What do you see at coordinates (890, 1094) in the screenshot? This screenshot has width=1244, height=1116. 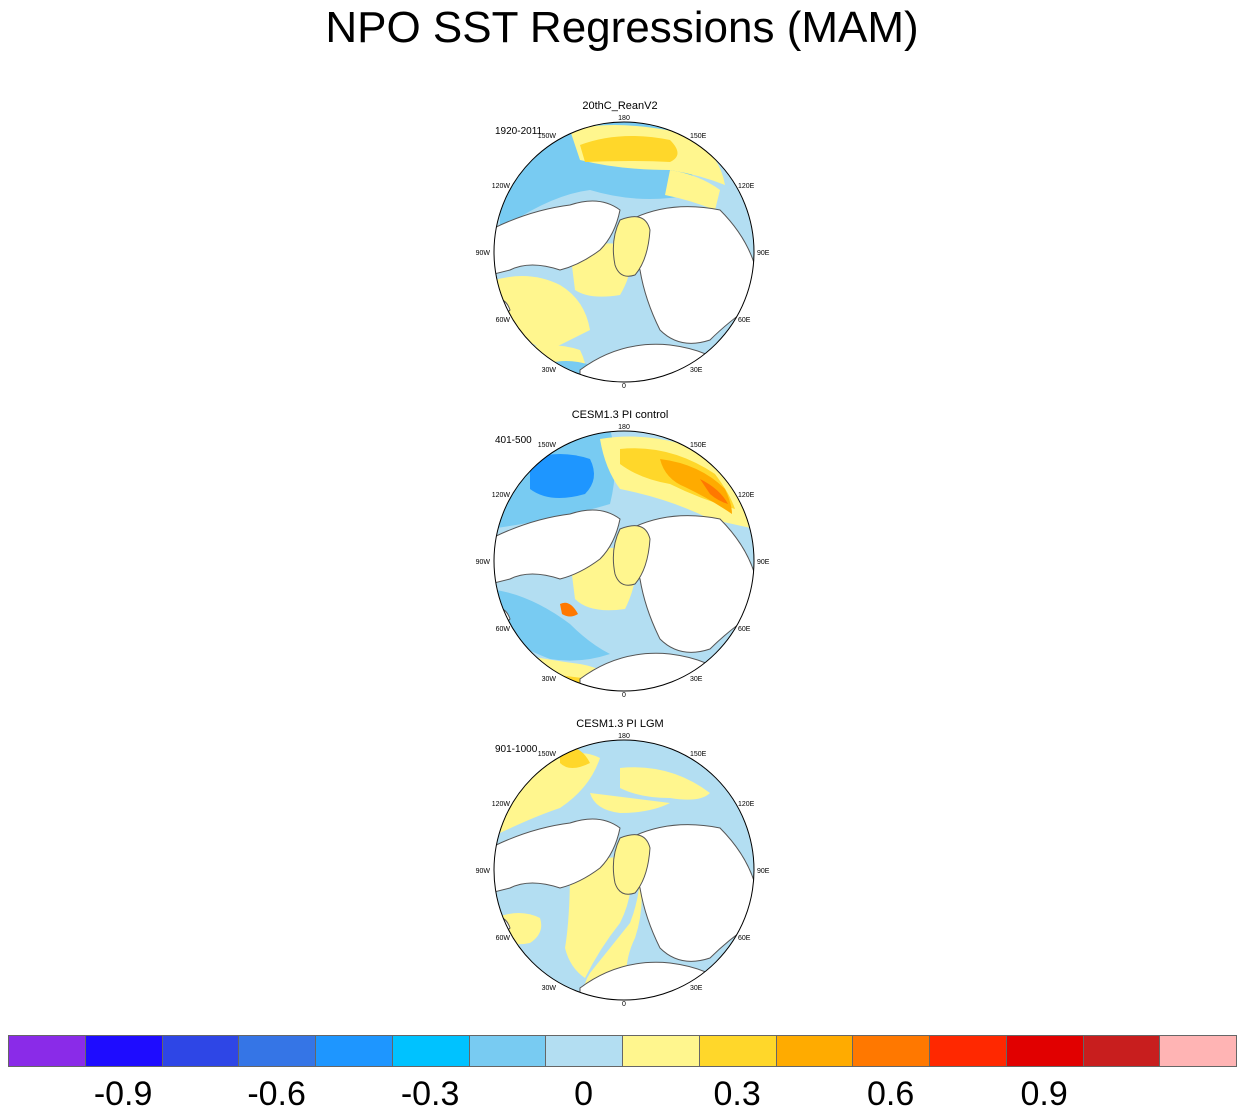 I see `colorbar-tick-label: 0.6` at bounding box center [890, 1094].